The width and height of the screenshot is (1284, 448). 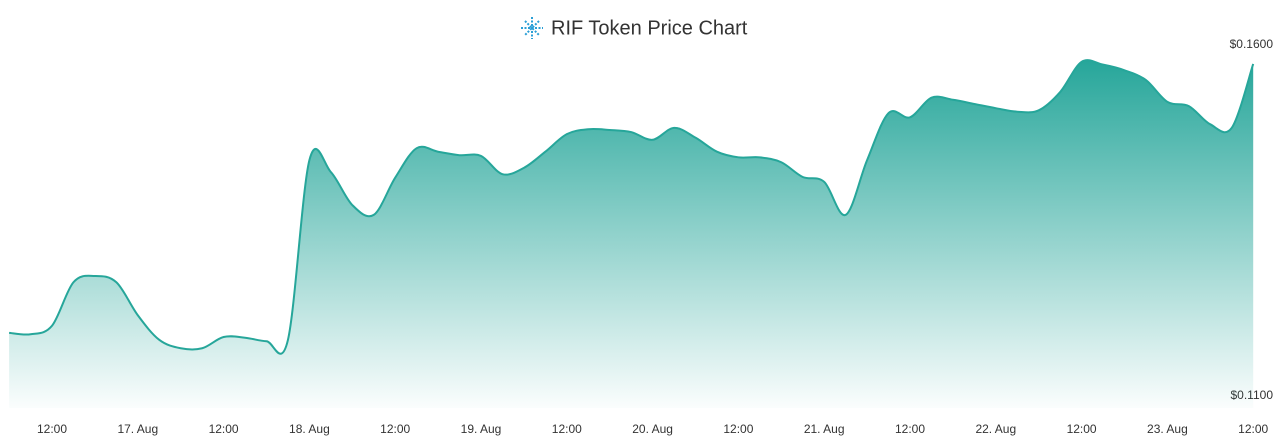 I want to click on x-tick-label: 23. Aug, so click(x=1167, y=429).